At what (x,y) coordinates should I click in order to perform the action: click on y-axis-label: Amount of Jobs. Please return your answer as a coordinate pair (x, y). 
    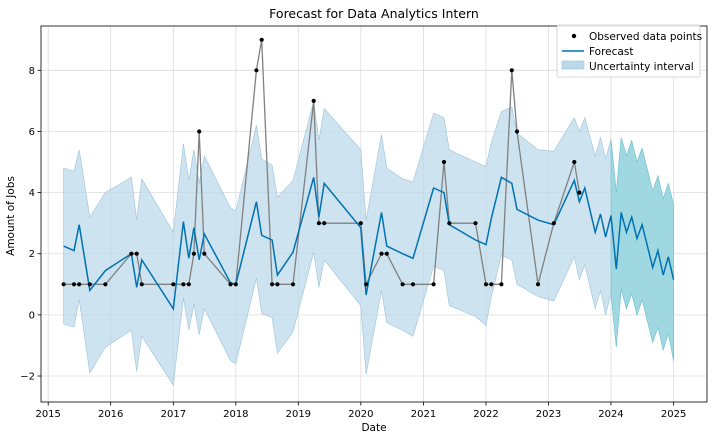
    Looking at the image, I should click on (11, 216).